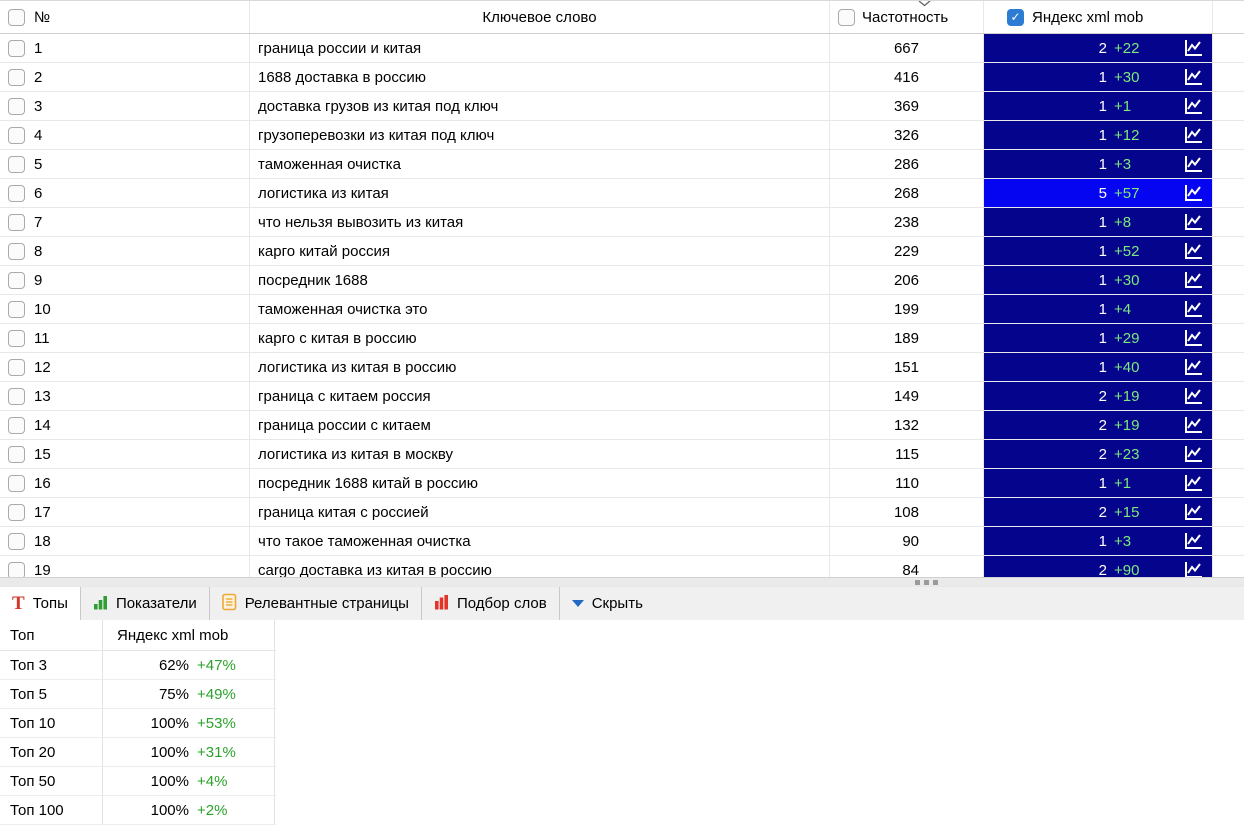 The image size is (1244, 838). What do you see at coordinates (907, 193) in the screenshot?
I see `frequency-cell: 268` at bounding box center [907, 193].